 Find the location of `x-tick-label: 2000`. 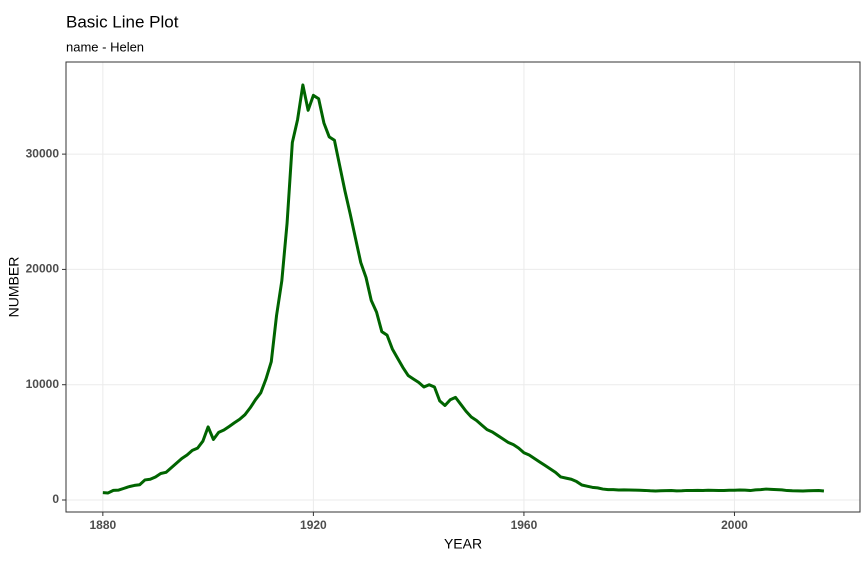

x-tick-label: 2000 is located at coordinates (734, 525).